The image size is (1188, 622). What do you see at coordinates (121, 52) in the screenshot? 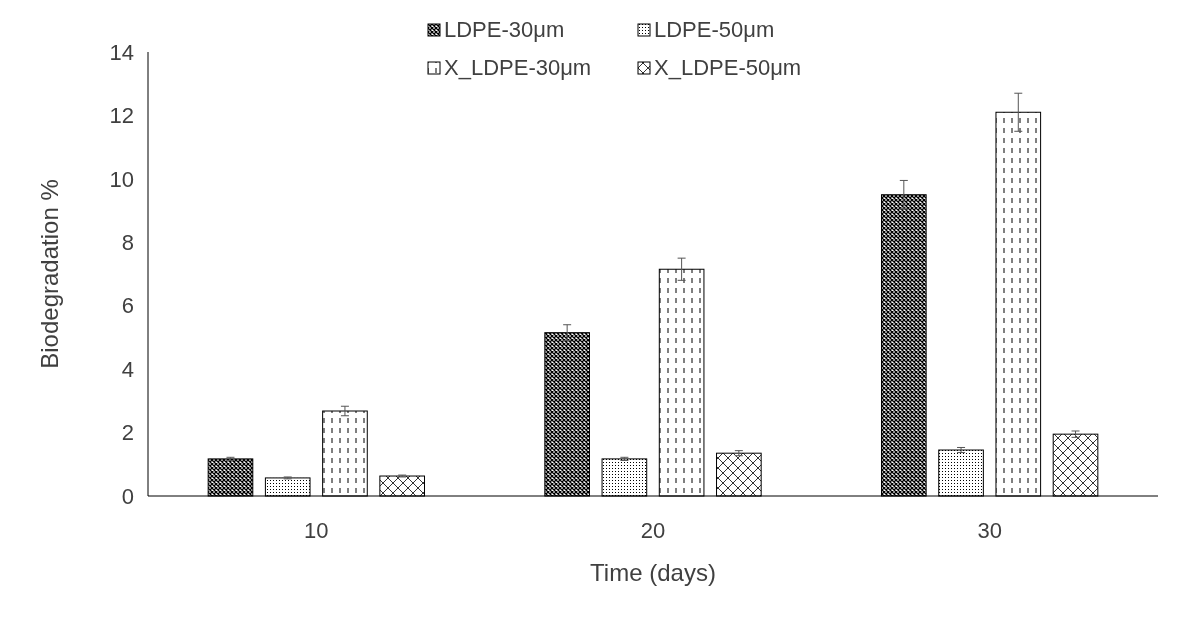
I see `y-tick-label: 14` at bounding box center [121, 52].